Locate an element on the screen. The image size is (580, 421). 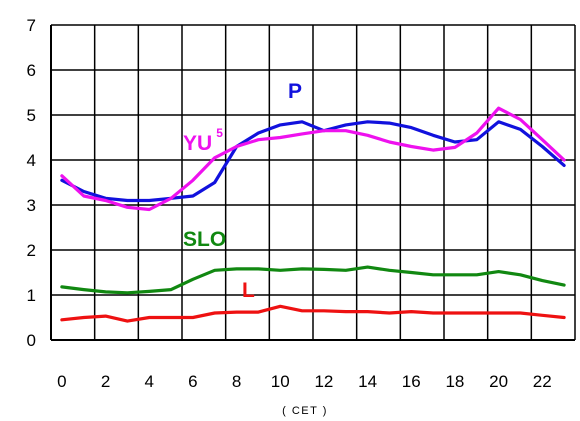
x-axis-tick-labels: 0246810121416182022h is located at coordinates (304, 381).